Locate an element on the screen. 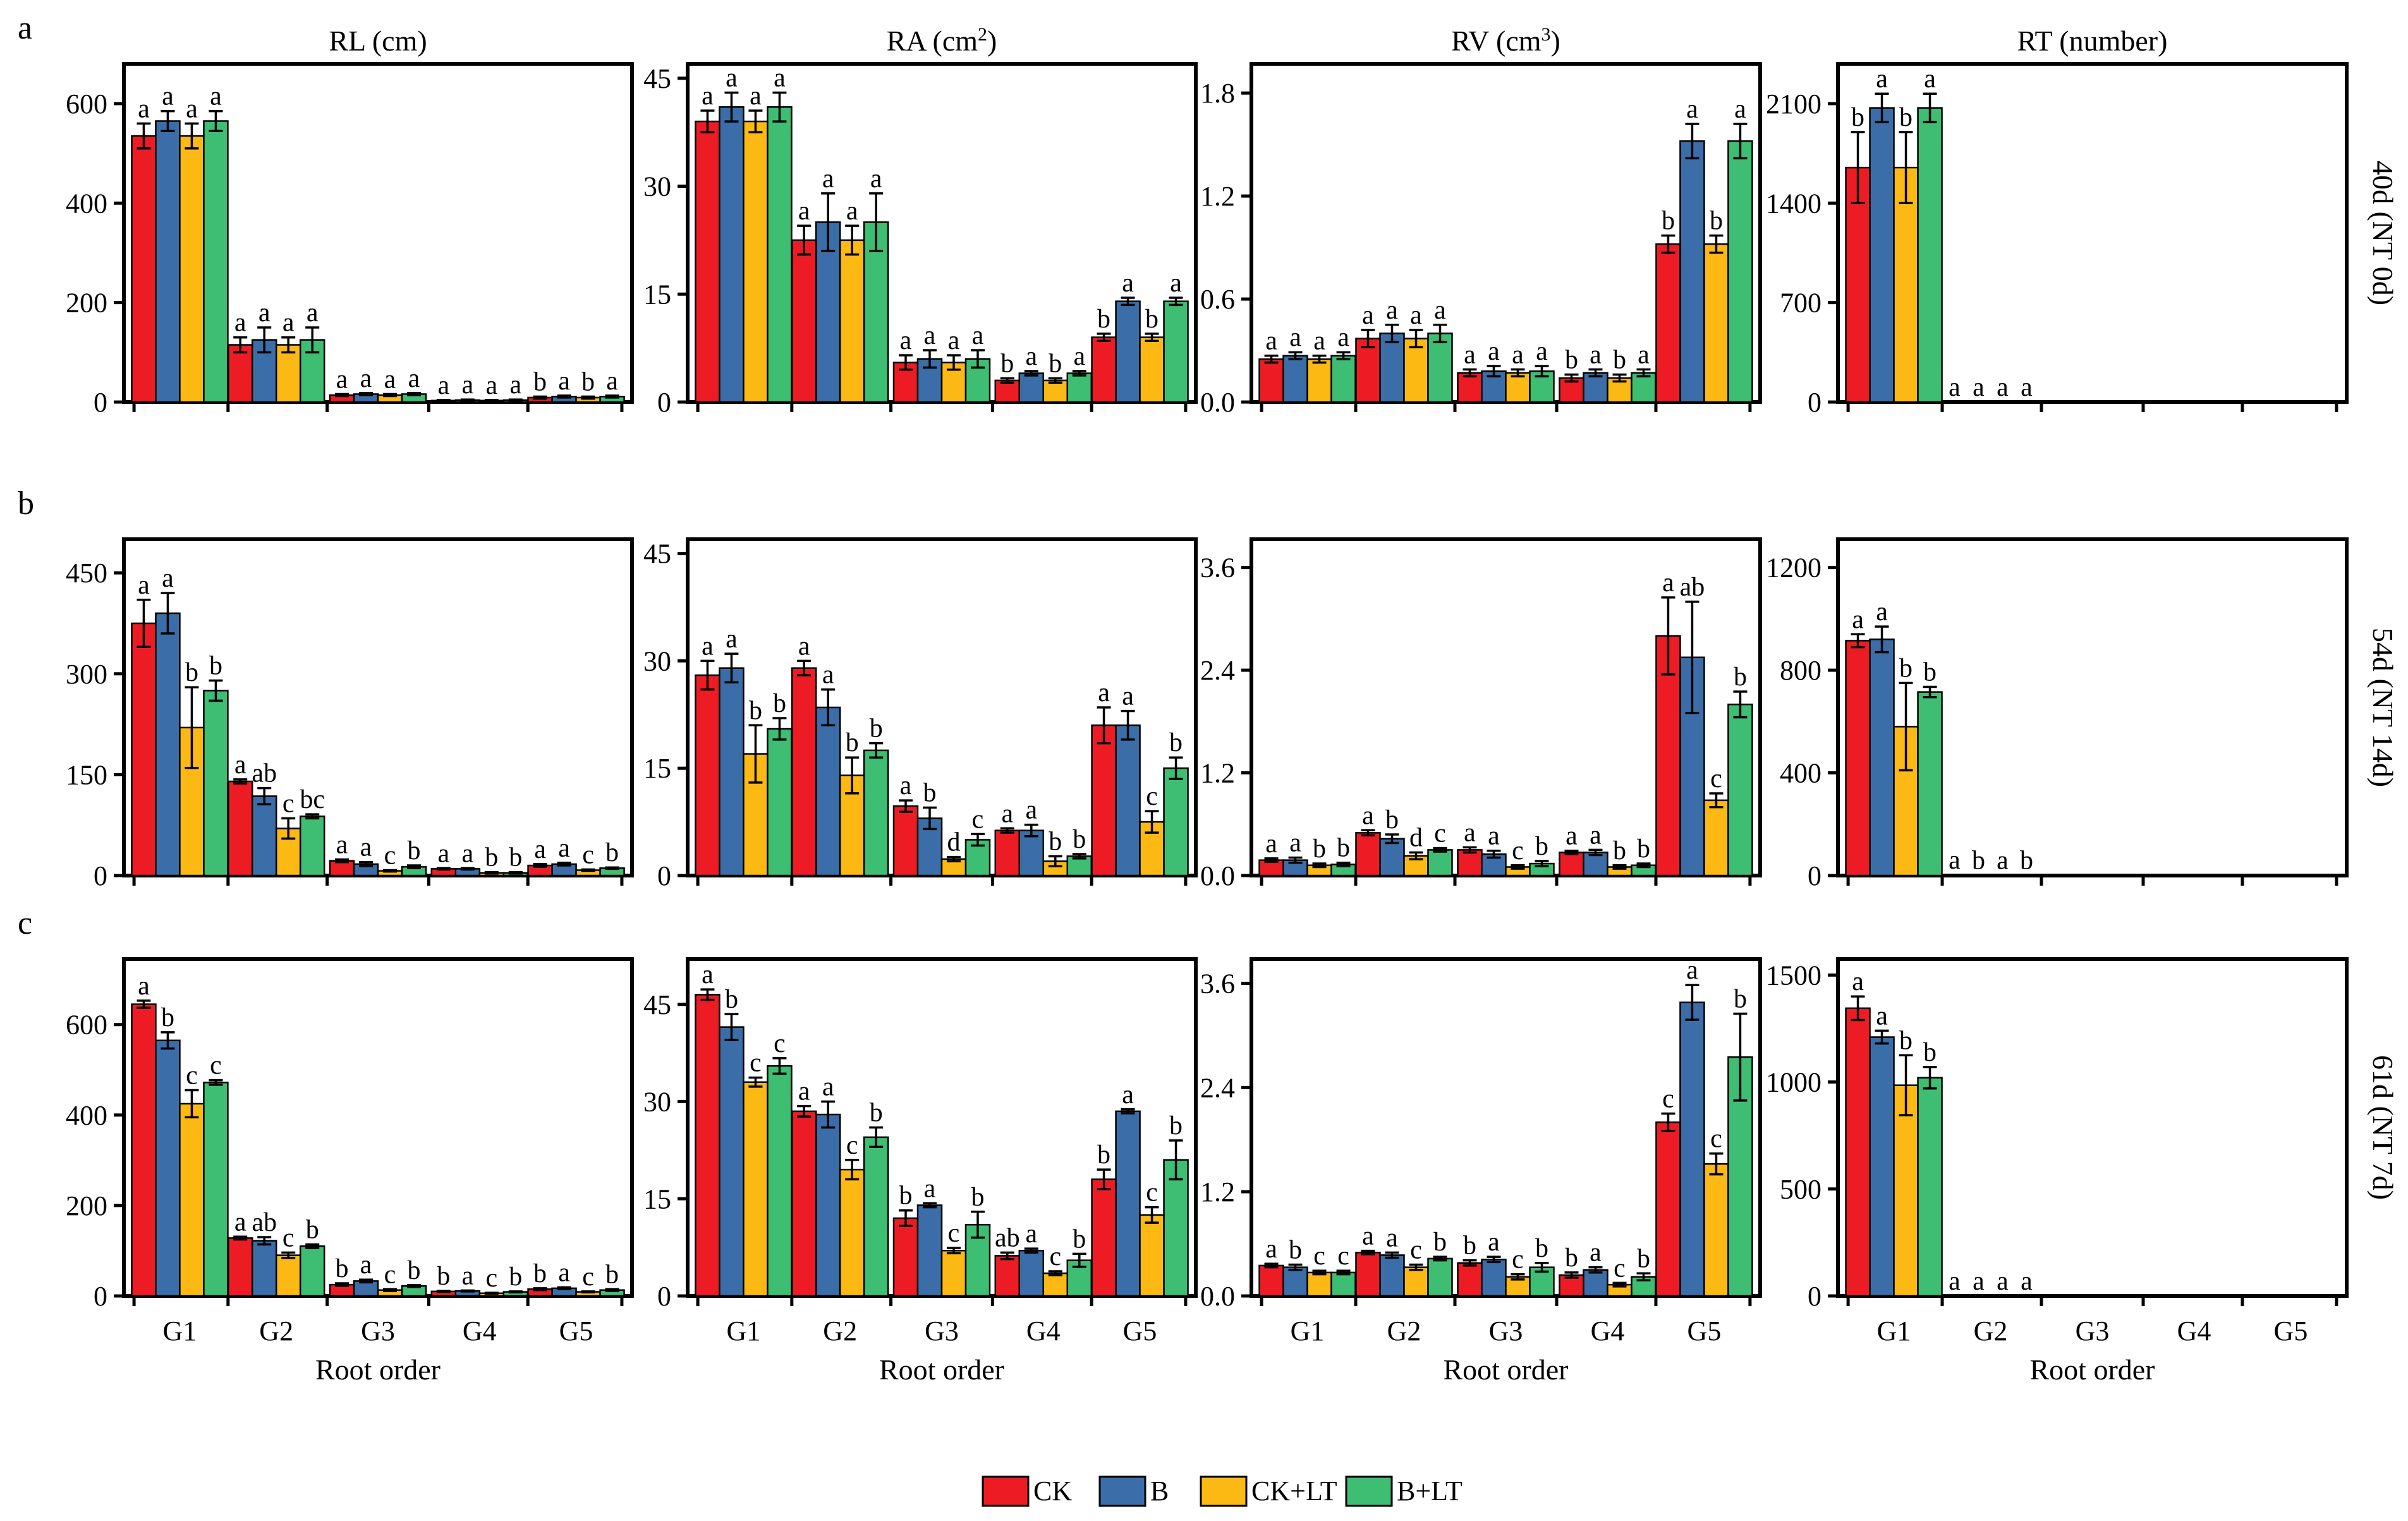 This screenshot has height=1521, width=2408. significance-letter: ab is located at coordinates (264, 1222).